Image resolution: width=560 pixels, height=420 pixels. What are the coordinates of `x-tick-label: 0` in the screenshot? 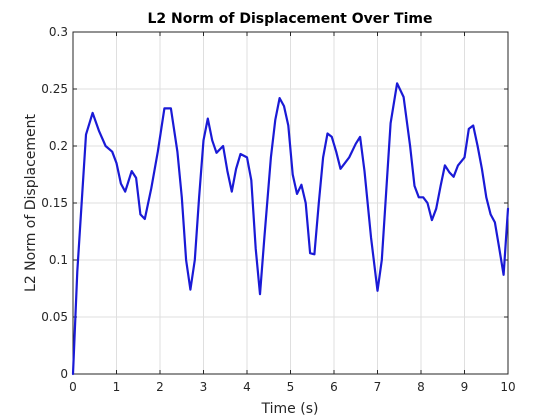 It's located at (73, 387).